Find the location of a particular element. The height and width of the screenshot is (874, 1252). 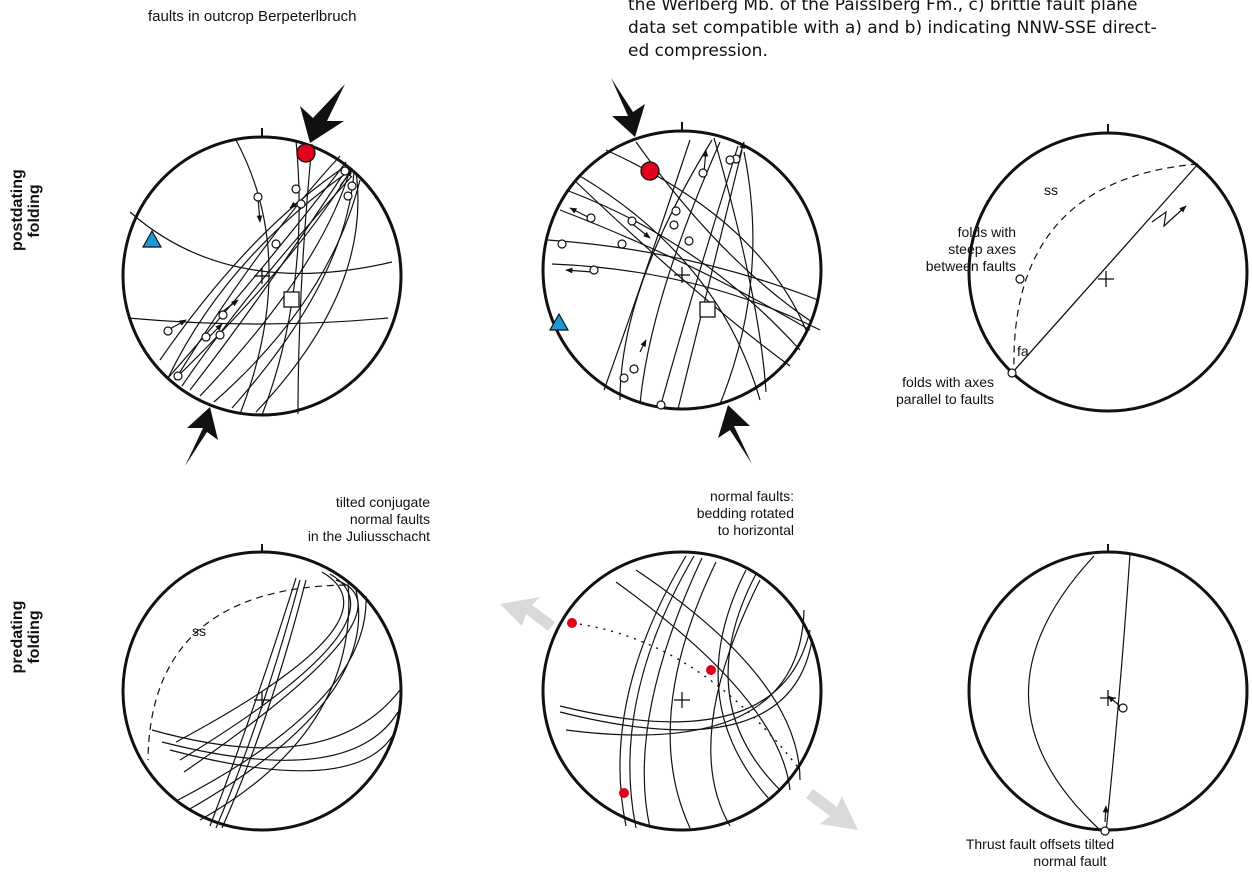

stereonet-a-bottom is located at coordinates (262, 688).